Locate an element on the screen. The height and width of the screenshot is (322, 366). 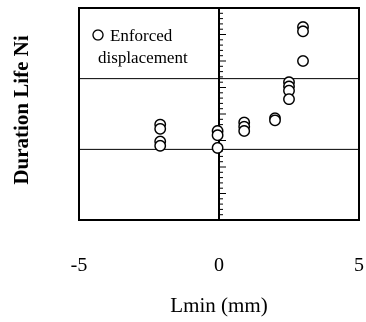
legend-label-line-2: displacement is located at coordinates (143, 57).